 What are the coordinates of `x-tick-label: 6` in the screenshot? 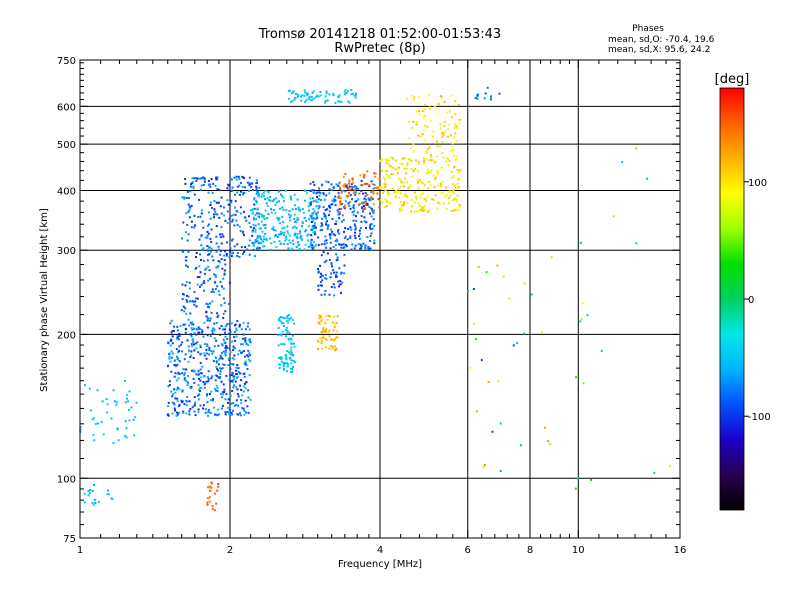 It's located at (468, 550).